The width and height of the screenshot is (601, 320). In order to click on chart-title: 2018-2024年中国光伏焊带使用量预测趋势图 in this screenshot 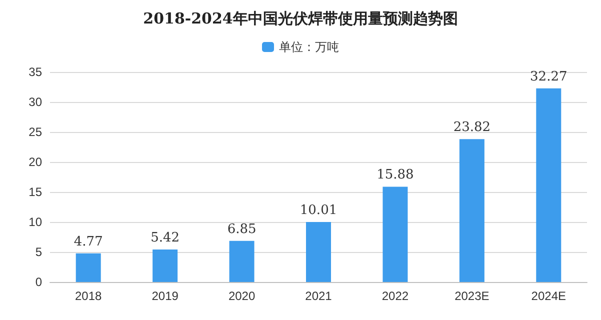, I will do `click(300, 19)`.